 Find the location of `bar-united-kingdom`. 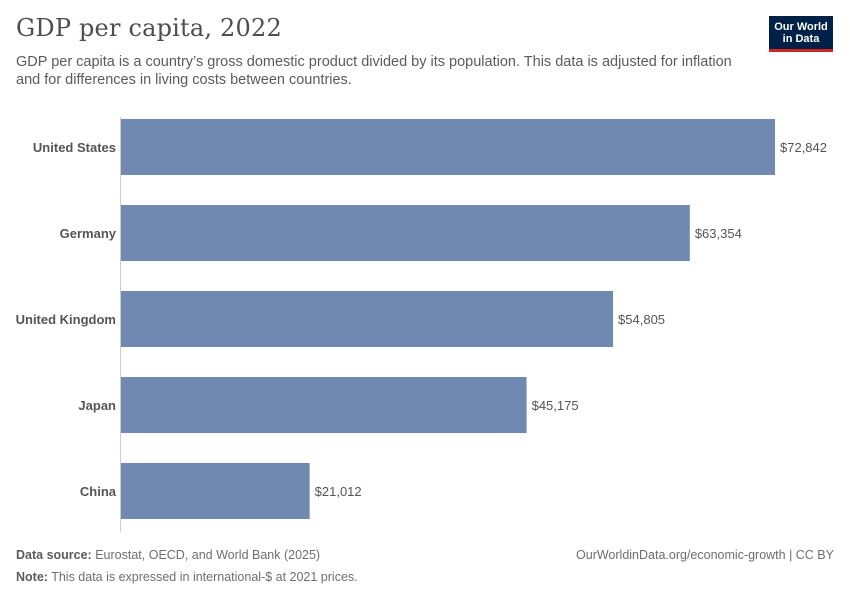

bar-united-kingdom is located at coordinates (367, 319).